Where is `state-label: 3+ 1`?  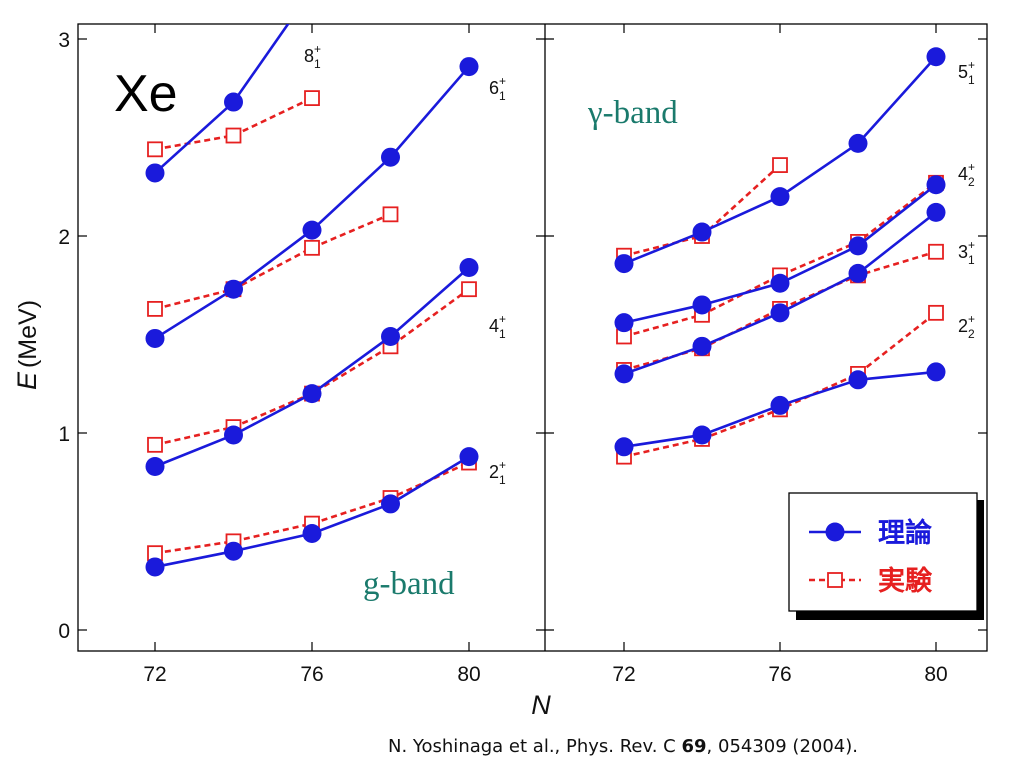 state-label: 3+ 1 is located at coordinates (966, 252).